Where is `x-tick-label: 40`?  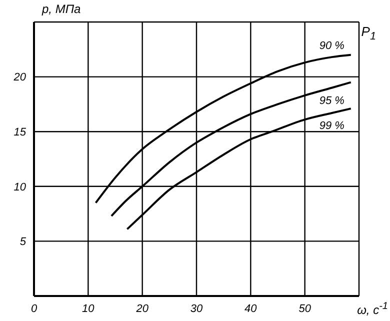 x-tick-label: 40 is located at coordinates (251, 308).